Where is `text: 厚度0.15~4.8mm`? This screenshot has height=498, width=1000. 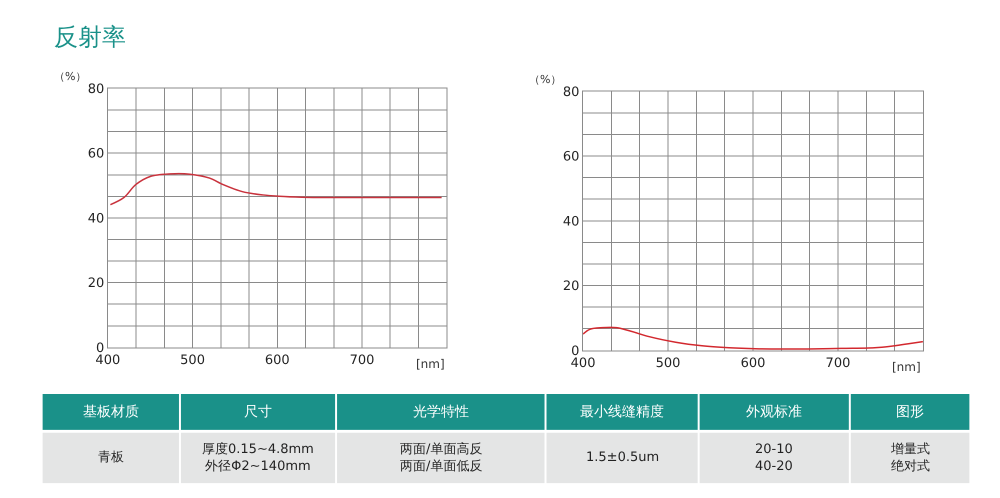
text: 厚度0.15~4.8mm is located at coordinates (258, 449).